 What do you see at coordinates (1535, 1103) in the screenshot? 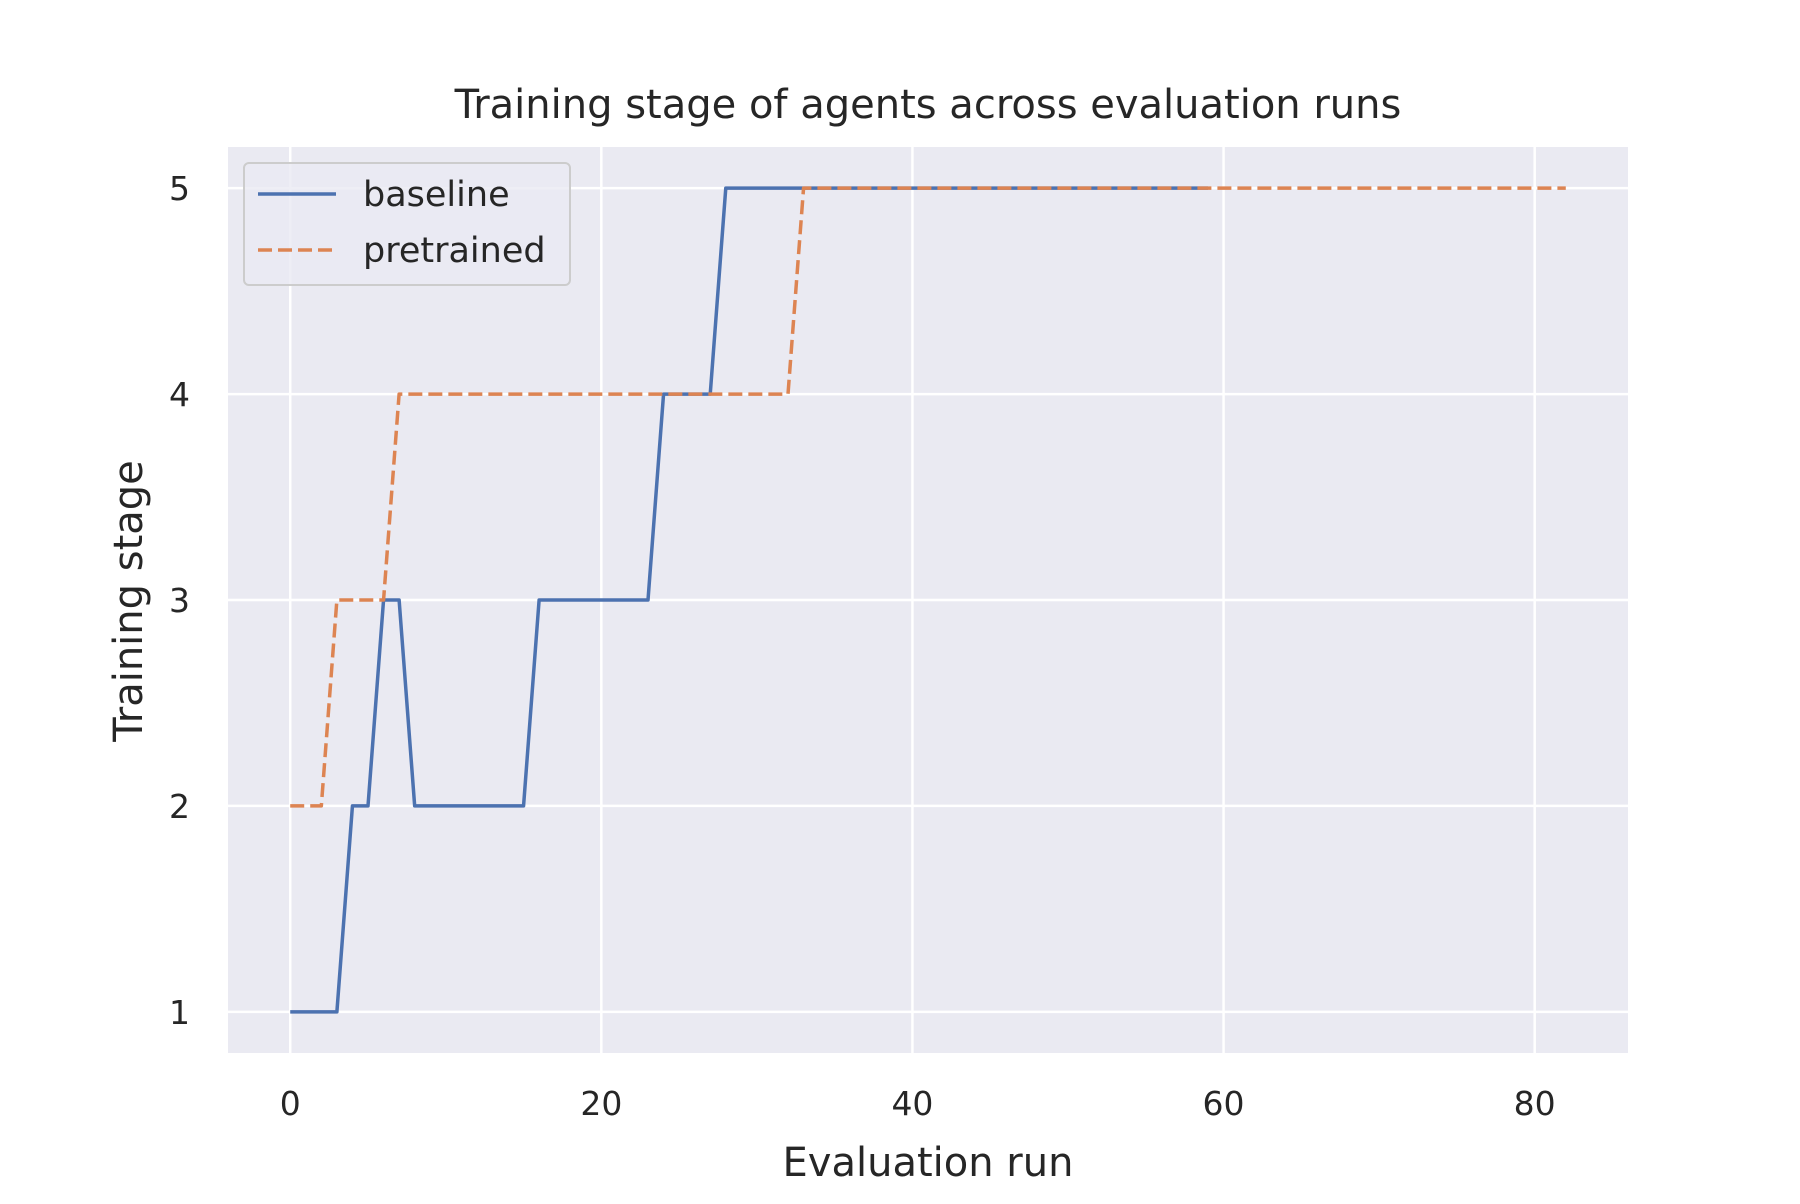
I see `x-tick-label: 80` at bounding box center [1535, 1103].